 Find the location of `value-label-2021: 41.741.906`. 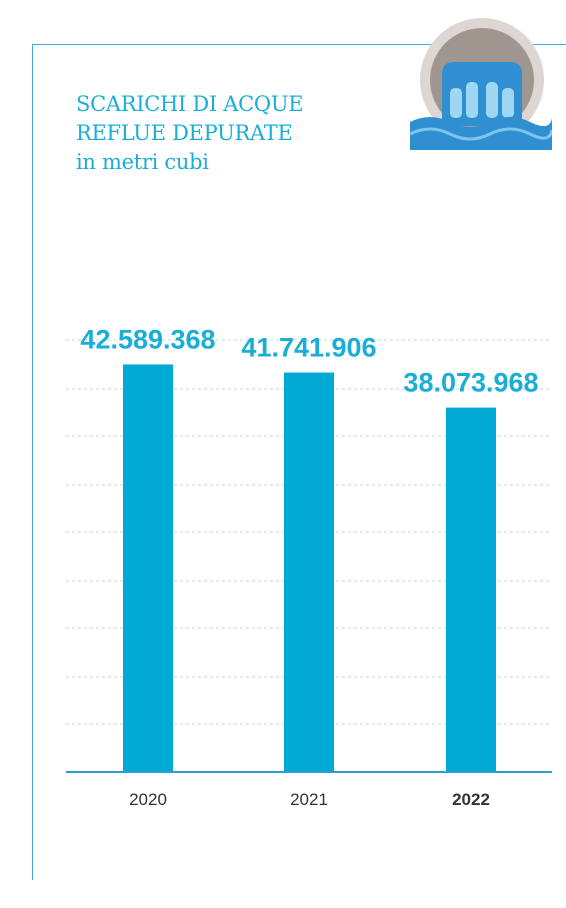

value-label-2021: 41.741.906 is located at coordinates (308, 348).